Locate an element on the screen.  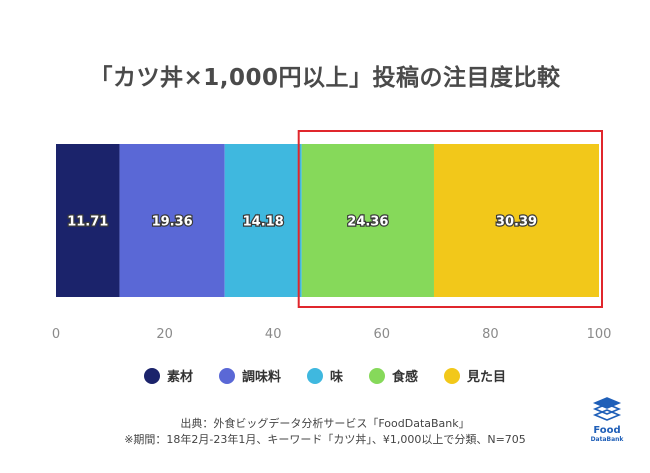
legend-label: 見た目 is located at coordinates (487, 377).